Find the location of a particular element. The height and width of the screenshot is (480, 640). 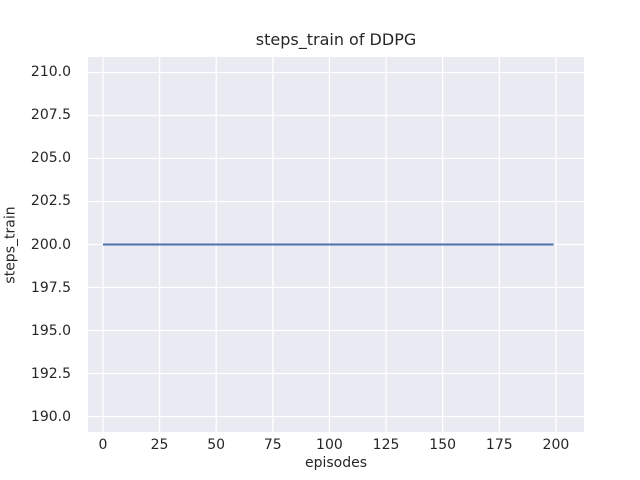

chart-title: steps_train of DDPG is located at coordinates (336, 39).